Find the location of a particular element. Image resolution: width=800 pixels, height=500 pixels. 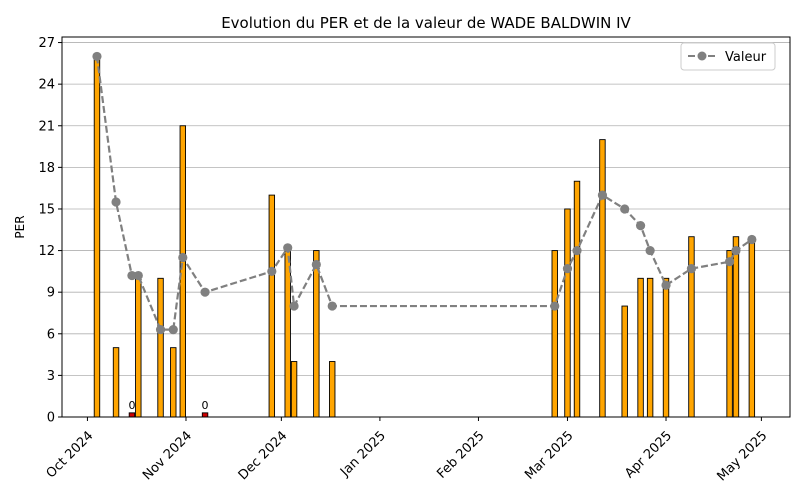

y-axis-label: PER is located at coordinates (20, 226).